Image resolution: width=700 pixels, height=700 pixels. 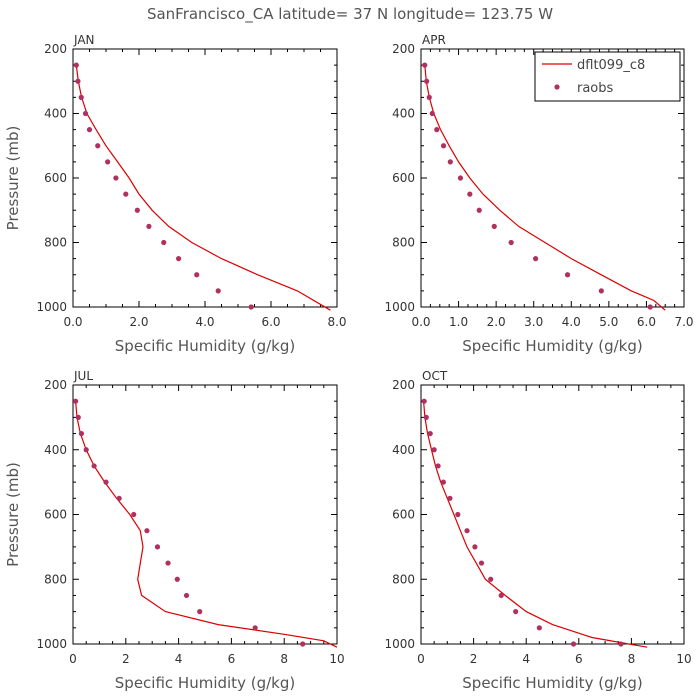 I want to click on legend-label-obs: raobs, so click(x=595, y=88).